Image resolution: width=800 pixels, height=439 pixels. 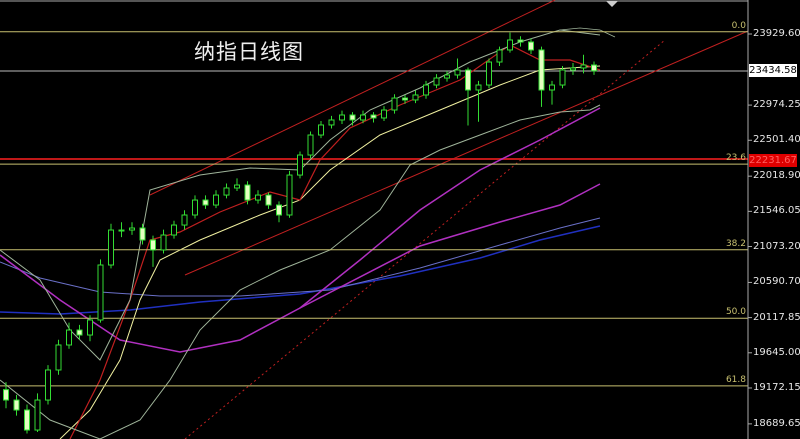 I want to click on axis-tick-label: 20117.85, so click(x=776, y=317).